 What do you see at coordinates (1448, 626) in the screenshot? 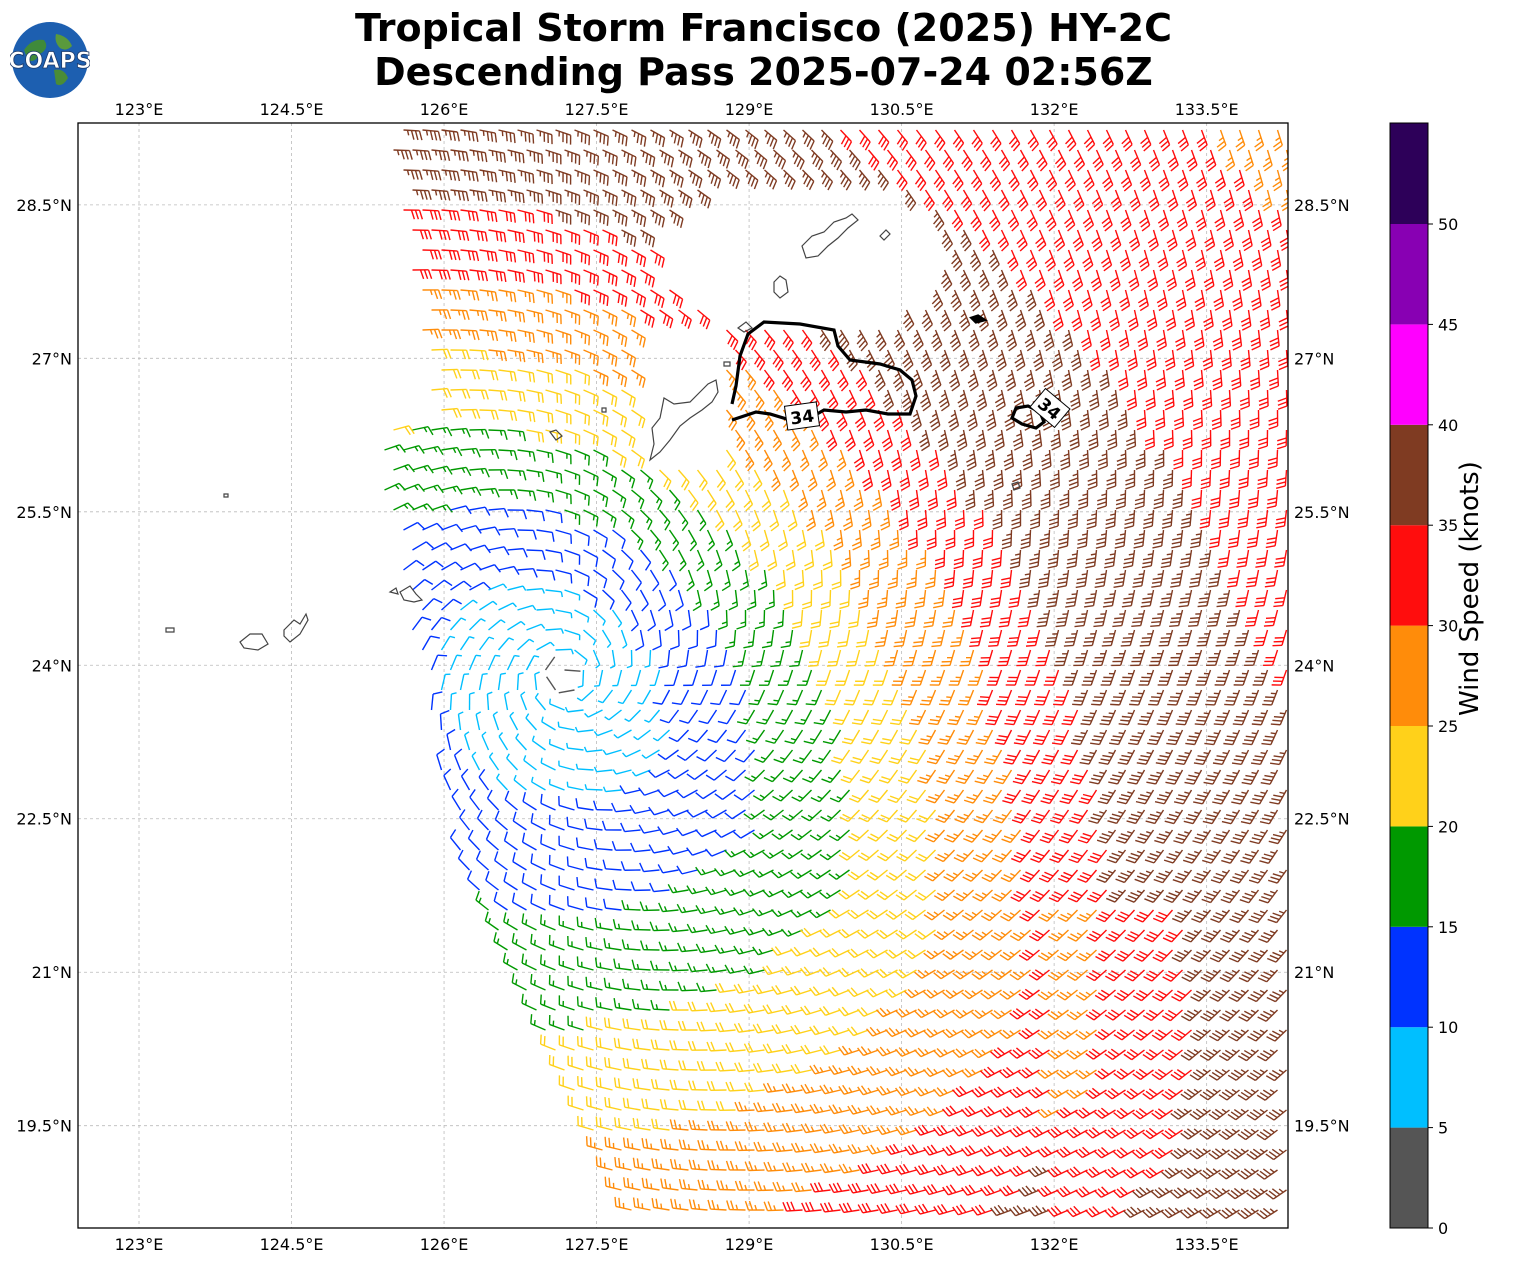
I see `colorbar-tick-label: 30` at bounding box center [1448, 626].